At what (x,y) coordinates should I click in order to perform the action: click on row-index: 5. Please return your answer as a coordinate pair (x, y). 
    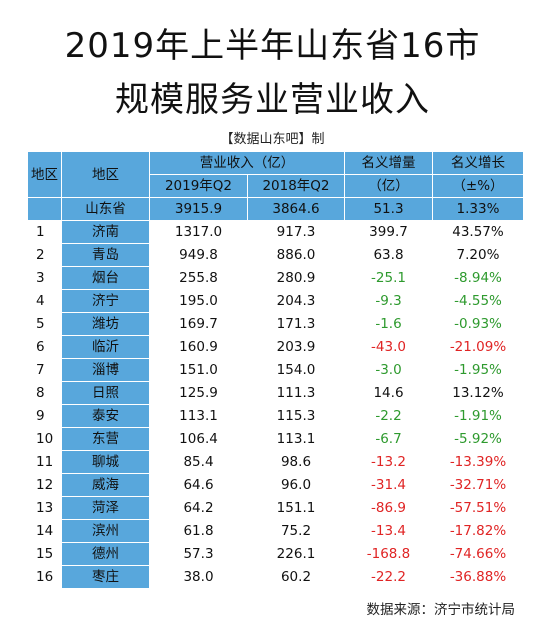
    Looking at the image, I should click on (44, 324).